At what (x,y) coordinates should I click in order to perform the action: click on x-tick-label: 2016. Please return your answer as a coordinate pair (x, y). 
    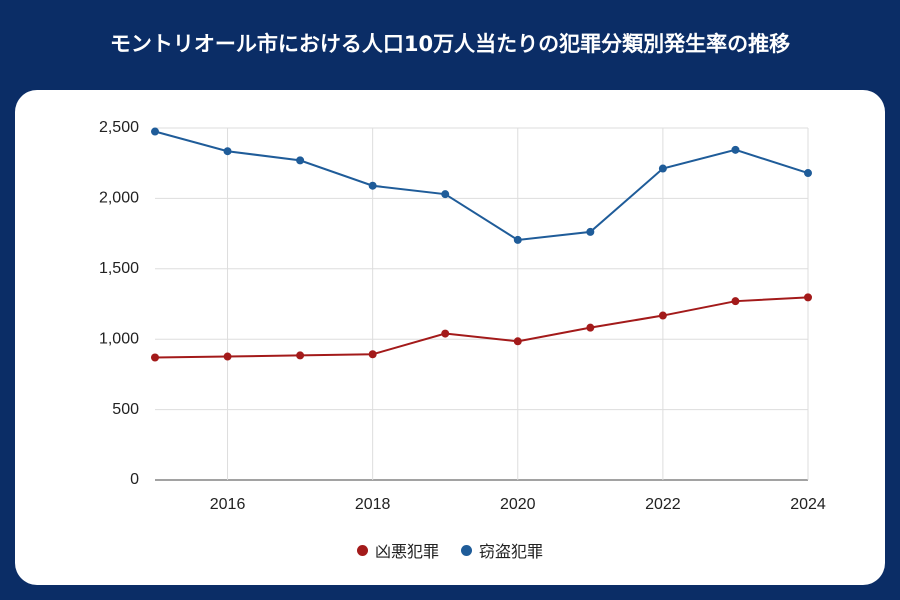
    Looking at the image, I should click on (228, 504).